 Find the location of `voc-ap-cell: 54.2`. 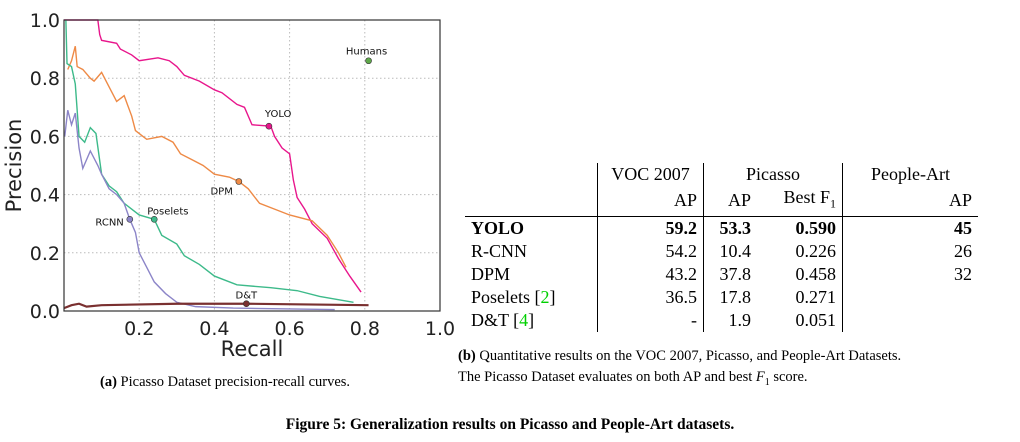

voc-ap-cell: 54.2 is located at coordinates (650, 251).